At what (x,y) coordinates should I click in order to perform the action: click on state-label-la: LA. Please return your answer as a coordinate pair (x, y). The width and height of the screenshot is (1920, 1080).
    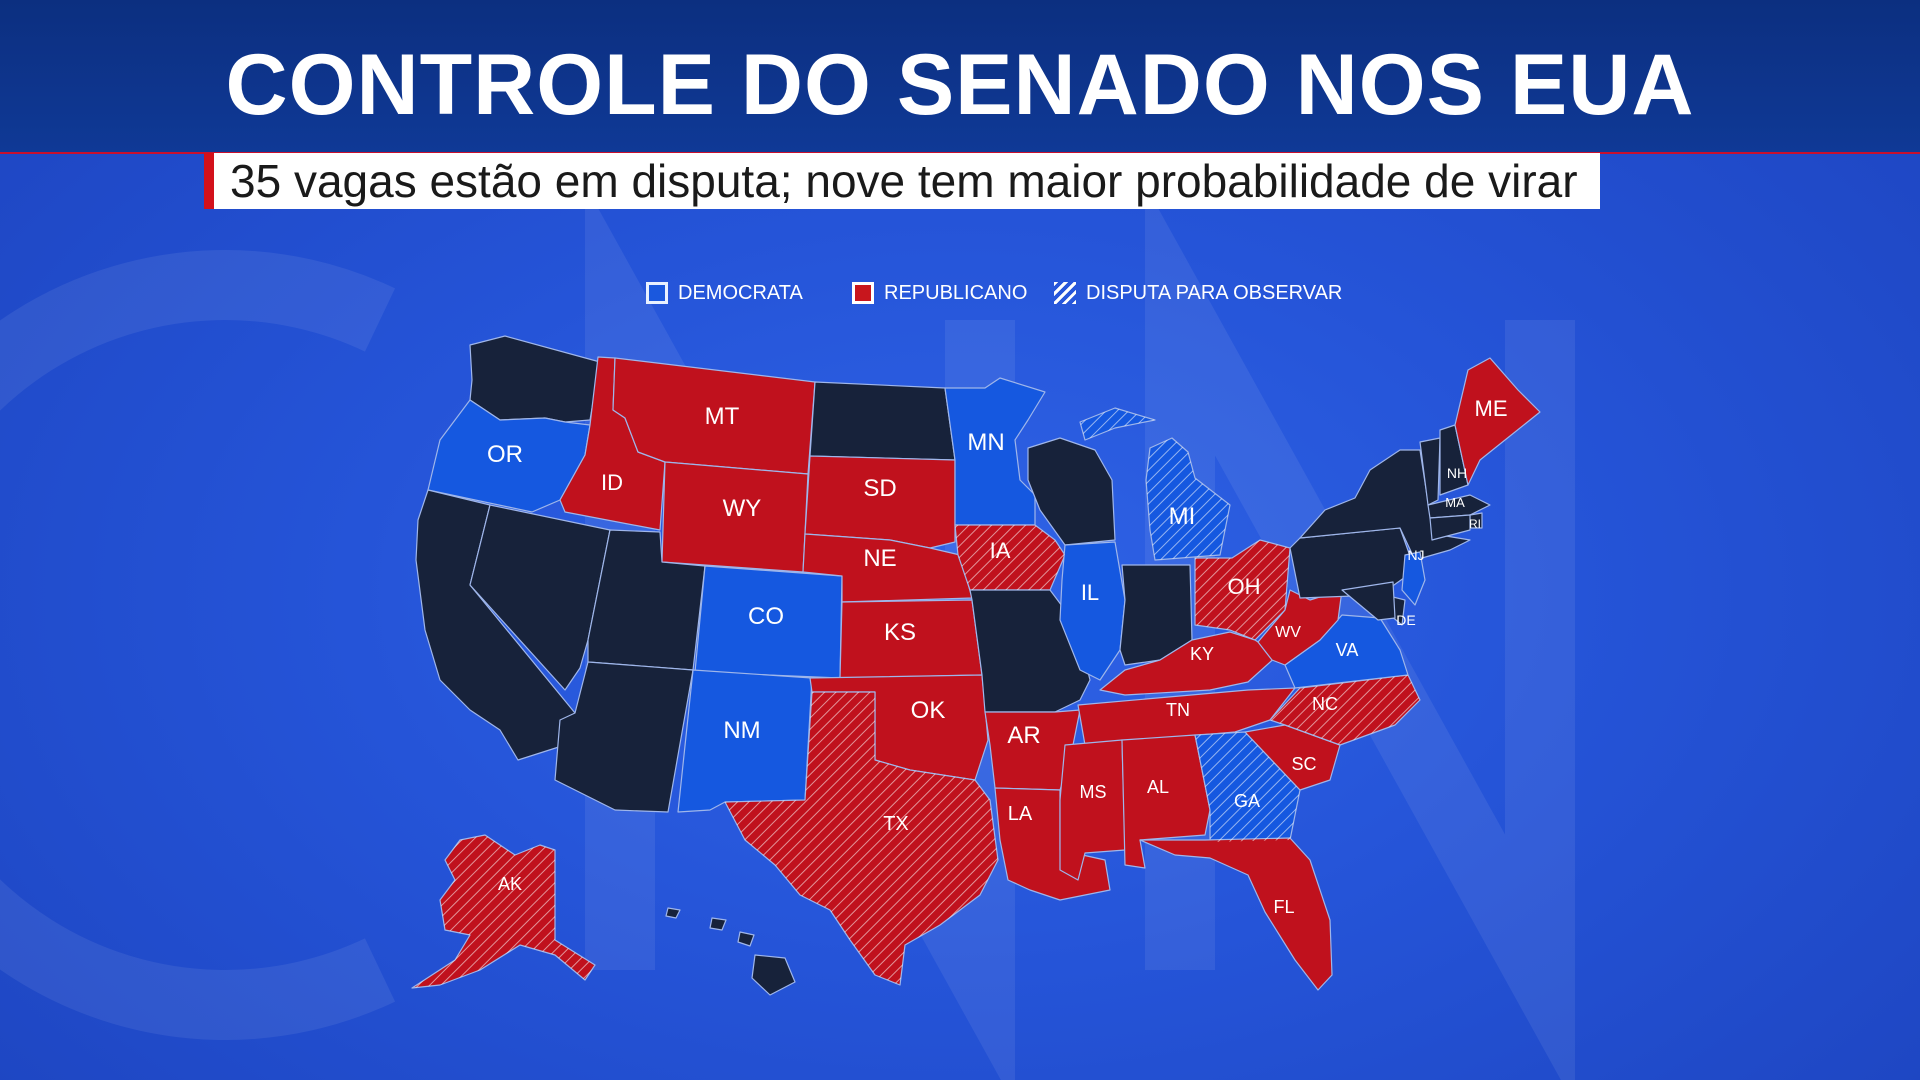
    Looking at the image, I should click on (1020, 814).